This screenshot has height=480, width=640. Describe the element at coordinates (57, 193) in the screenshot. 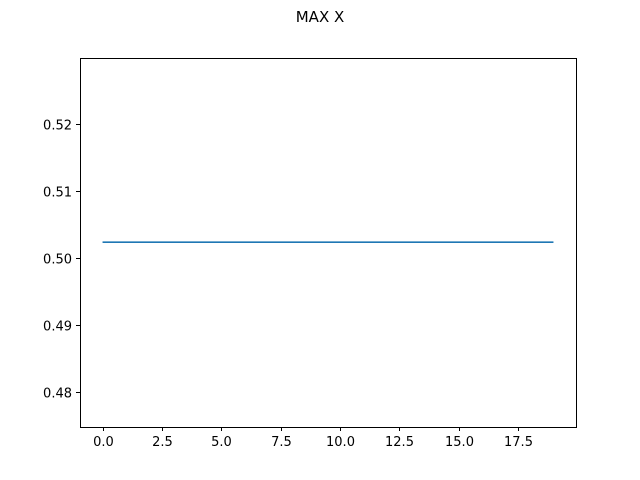

I see `y-tick-label: 0.51` at that location.